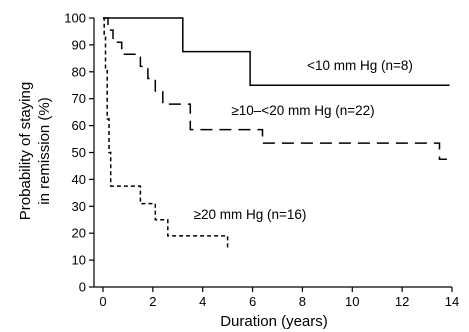  What do you see at coordinates (152, 301) in the screenshot?
I see `x-tick-label: 2` at bounding box center [152, 301].